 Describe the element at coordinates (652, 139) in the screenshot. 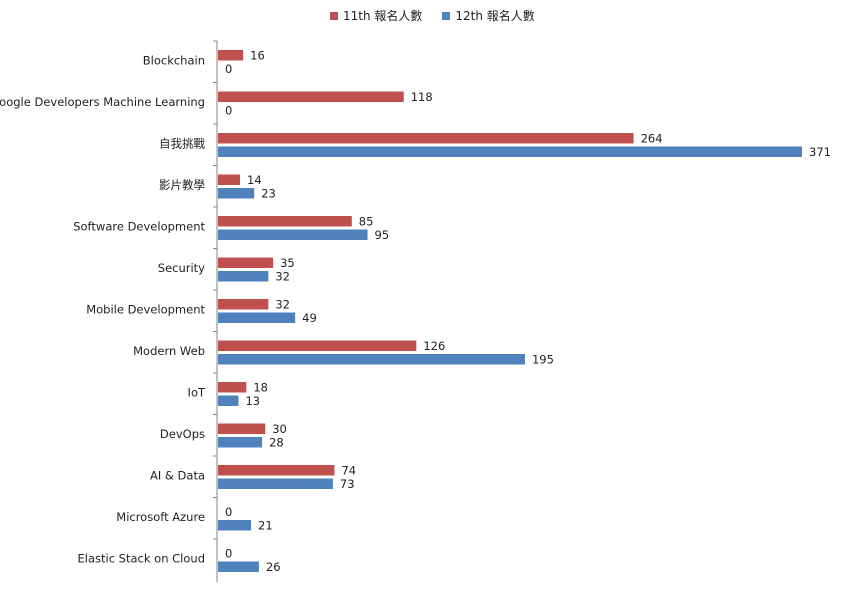

I see `data-label: 264` at that location.